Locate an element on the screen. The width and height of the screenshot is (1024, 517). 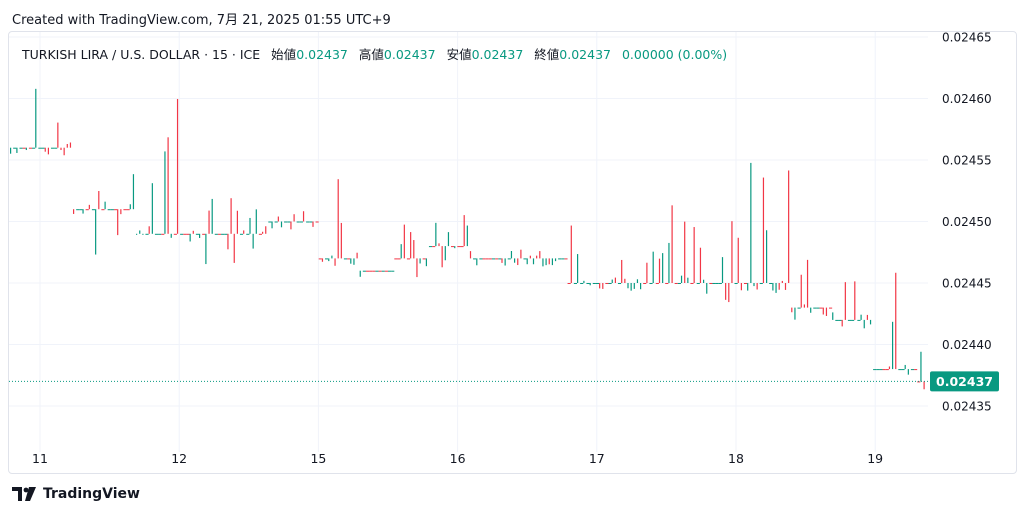
tradingview-logo: TradingView is located at coordinates (76, 494).